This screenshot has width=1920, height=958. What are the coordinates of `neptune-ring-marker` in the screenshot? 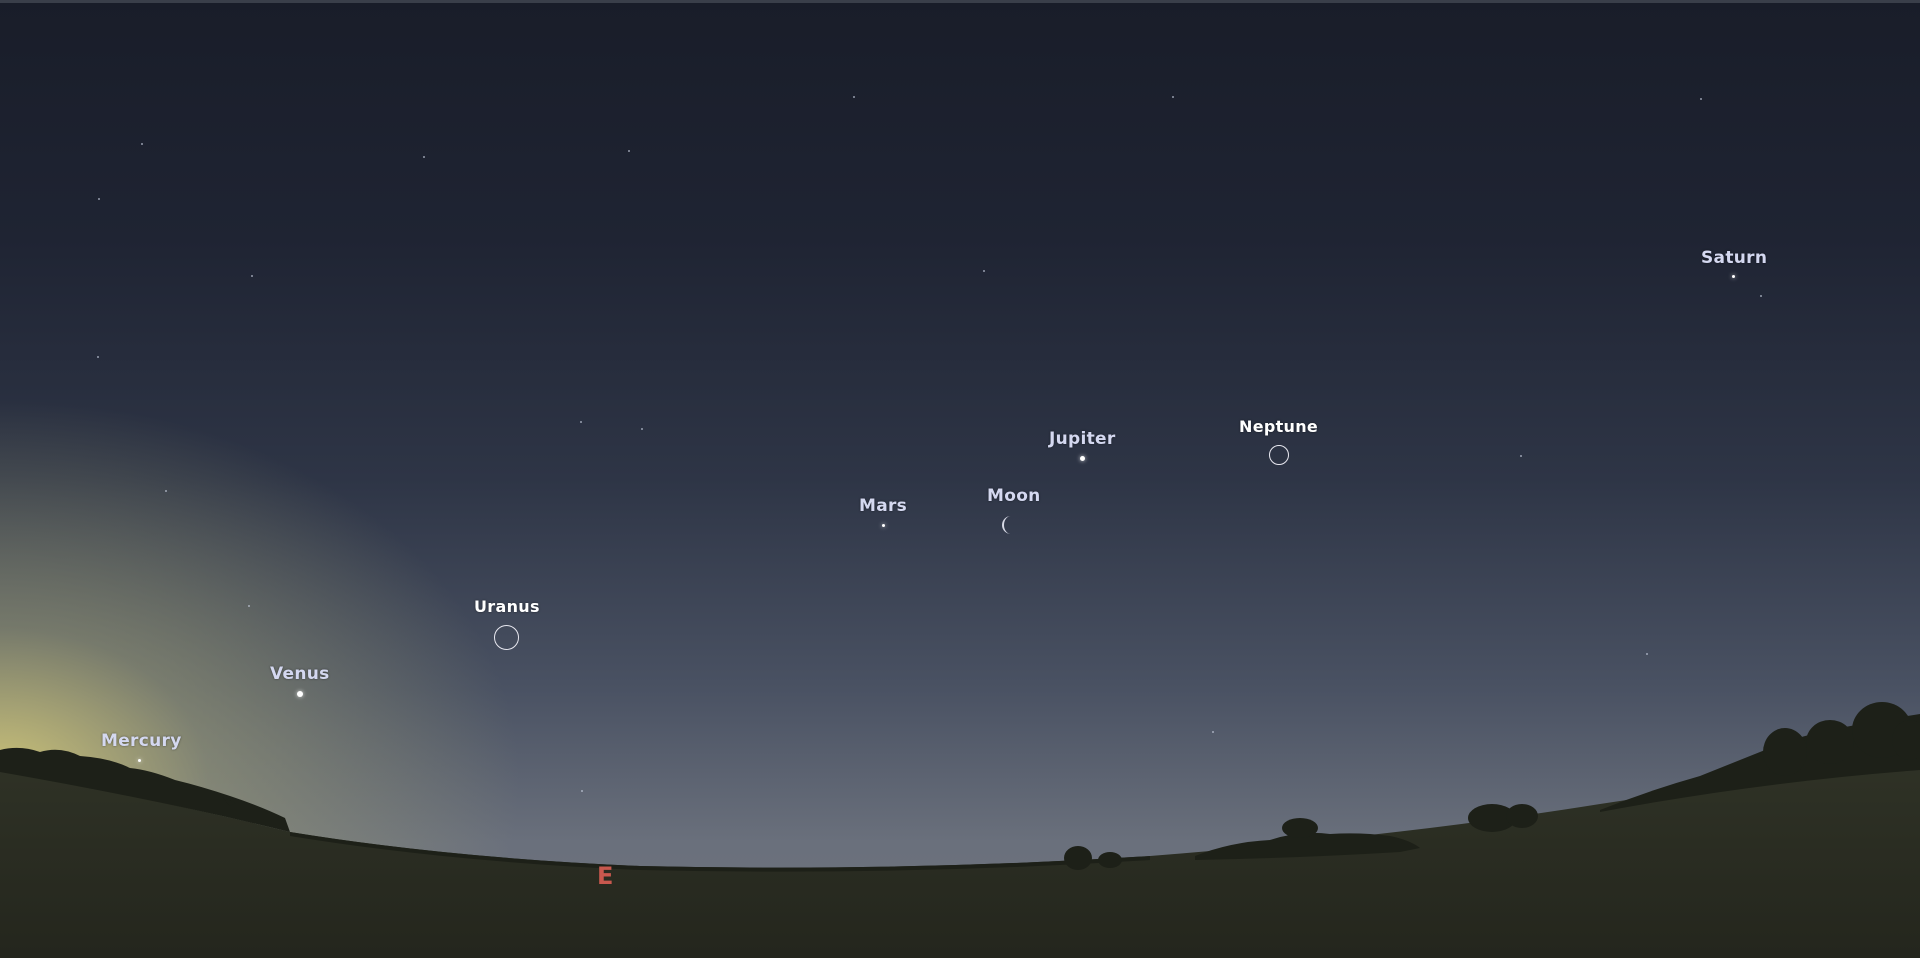 It's located at (1279, 455).